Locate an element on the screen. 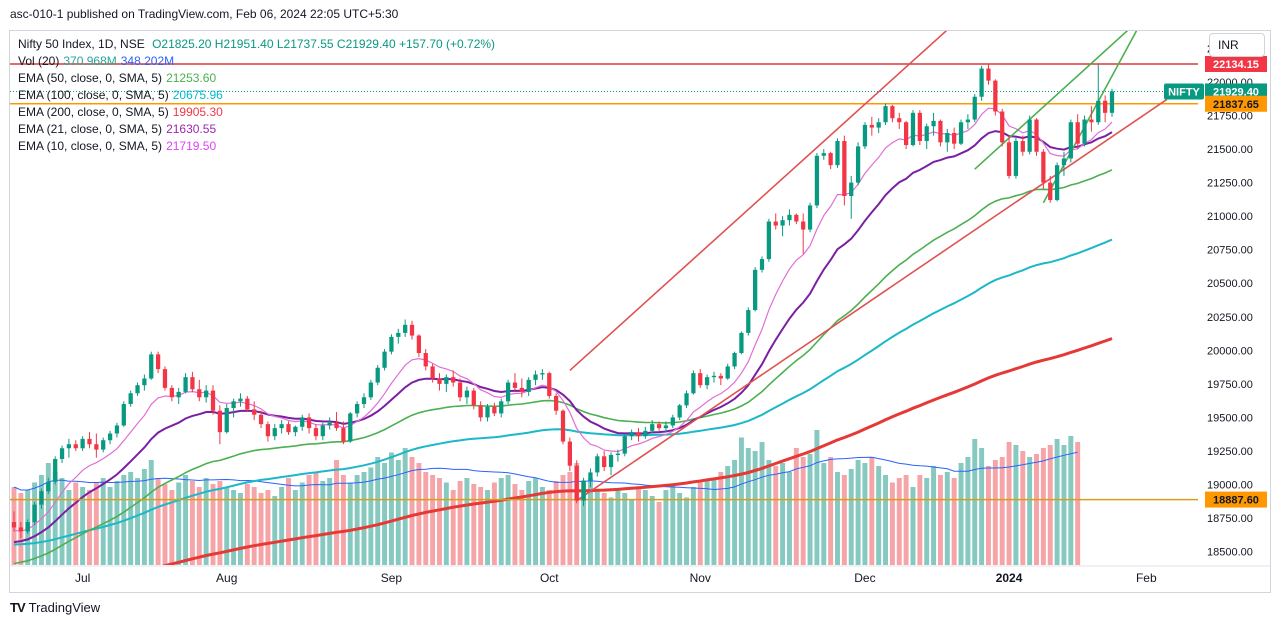 The width and height of the screenshot is (1281, 627). legend-row: EMA (50, close, 0, SMA, 5) 21253.60 is located at coordinates (256, 78).